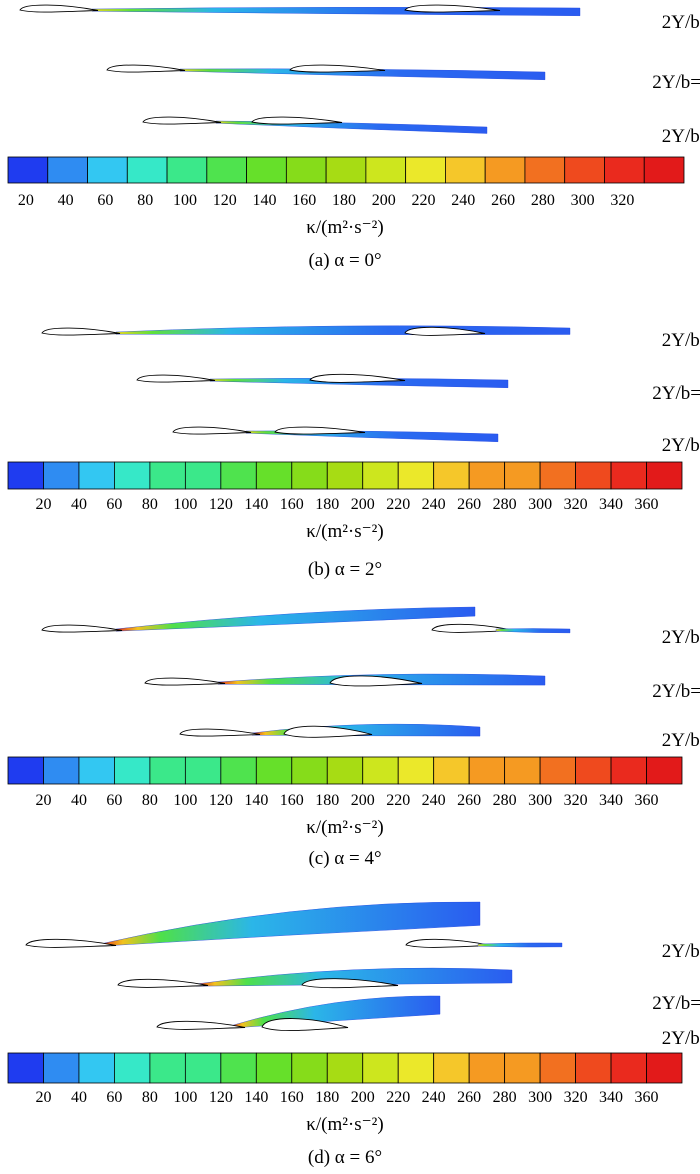 The height and width of the screenshot is (1174, 700). What do you see at coordinates (346, 94) in the screenshot?
I see `panel-a` at bounding box center [346, 94].